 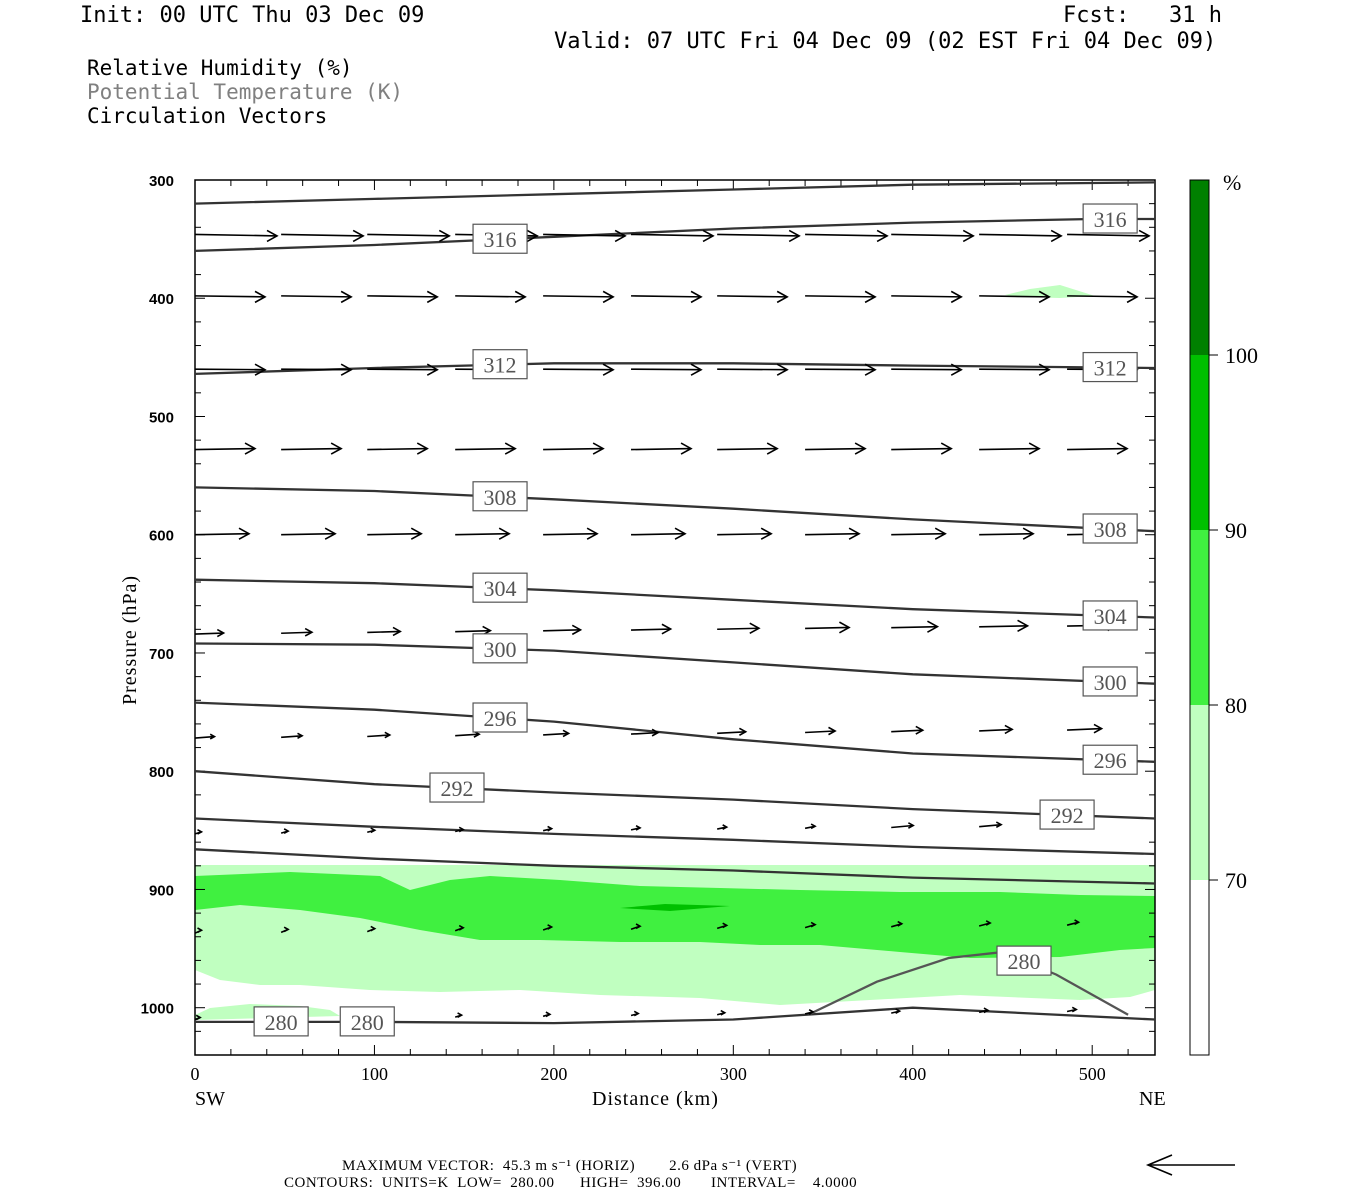 I want to click on contour-label-text: 300, so click(x=500, y=649).